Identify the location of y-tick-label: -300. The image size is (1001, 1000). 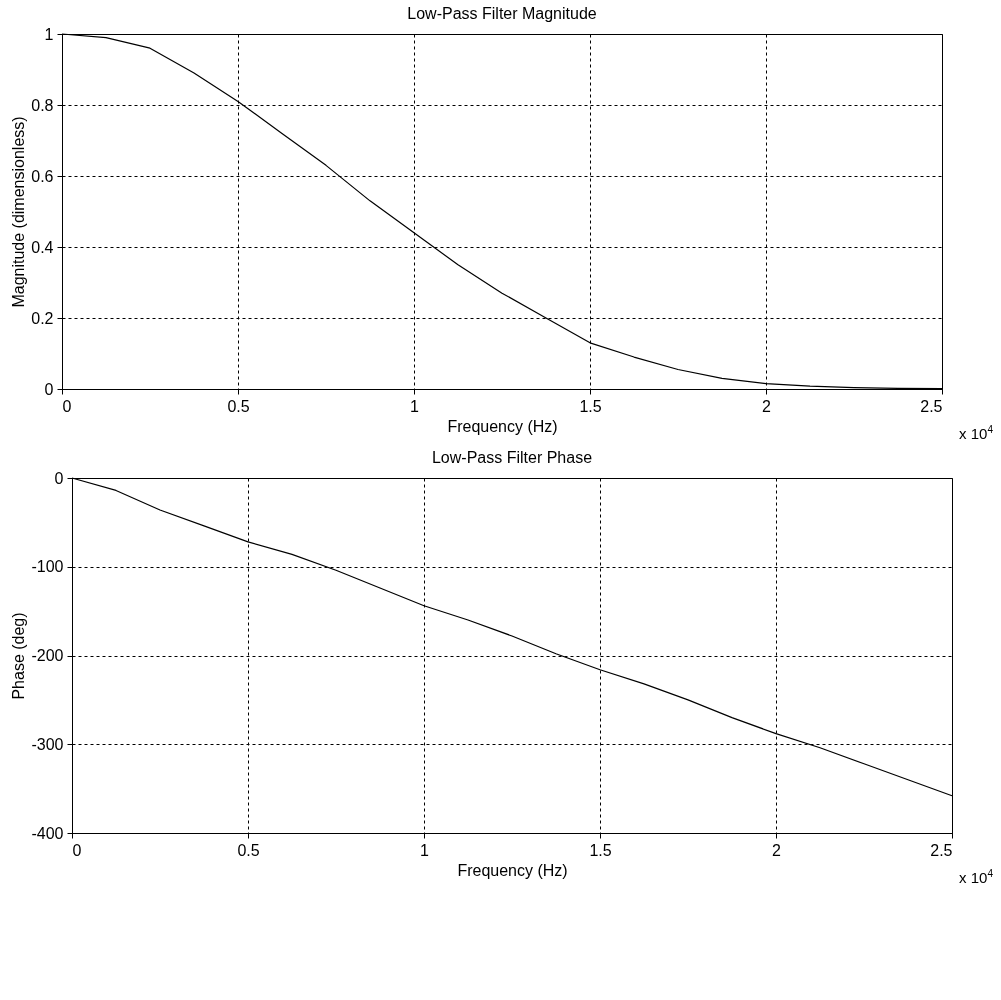
(47, 744).